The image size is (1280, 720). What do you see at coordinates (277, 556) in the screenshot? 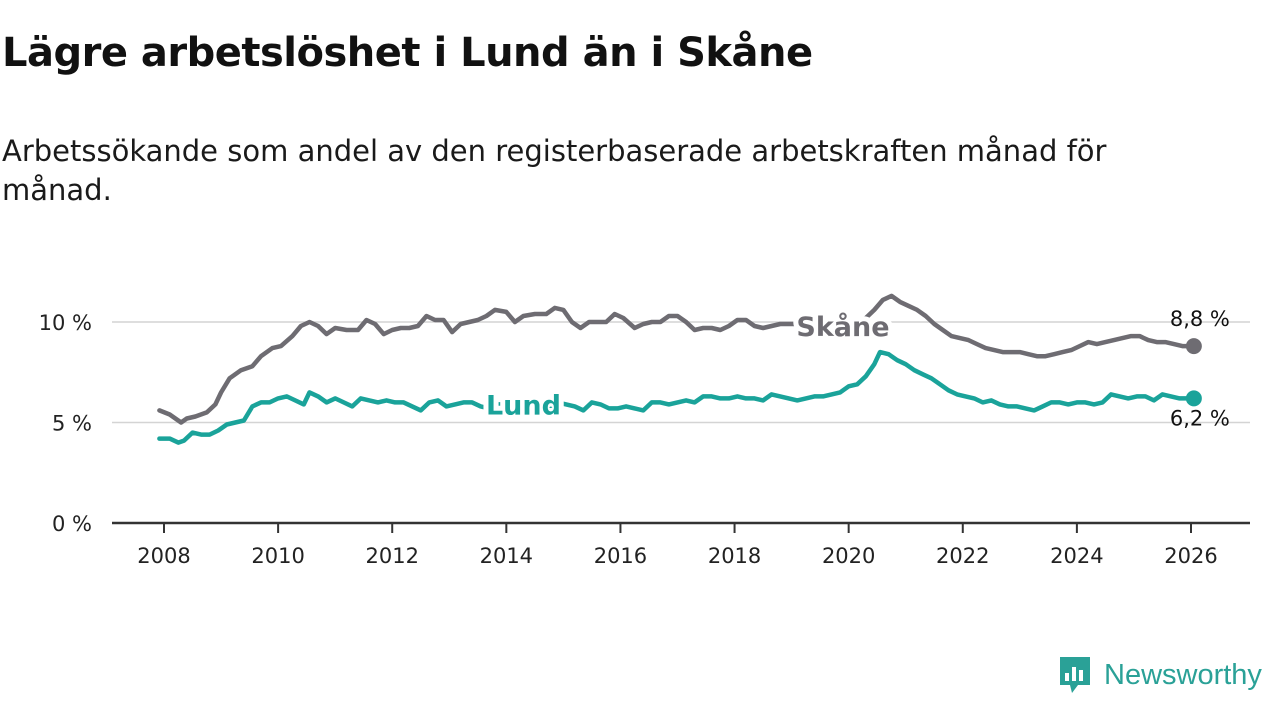
I see `x-tick-label: 2010` at bounding box center [277, 556].